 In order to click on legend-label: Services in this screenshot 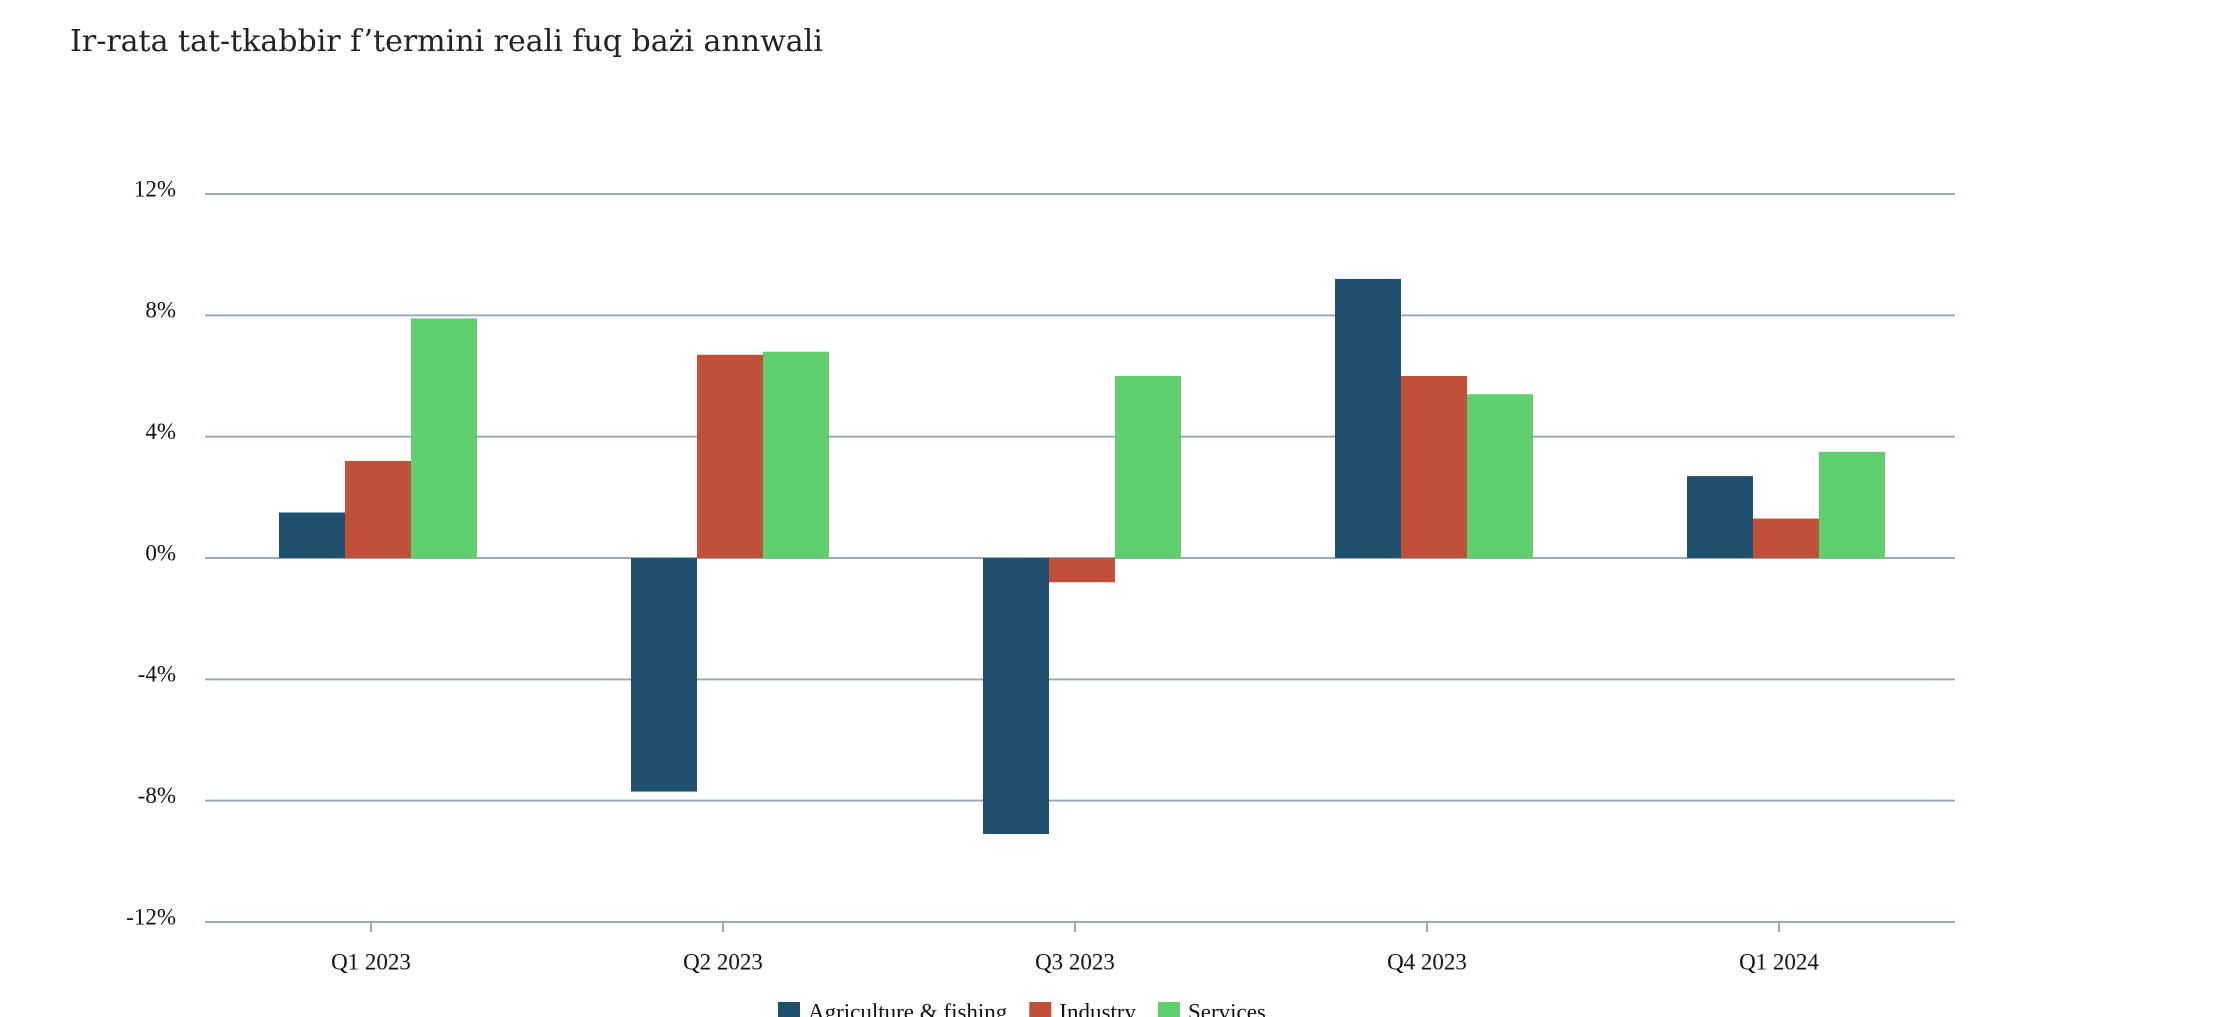, I will do `click(1227, 1008)`.